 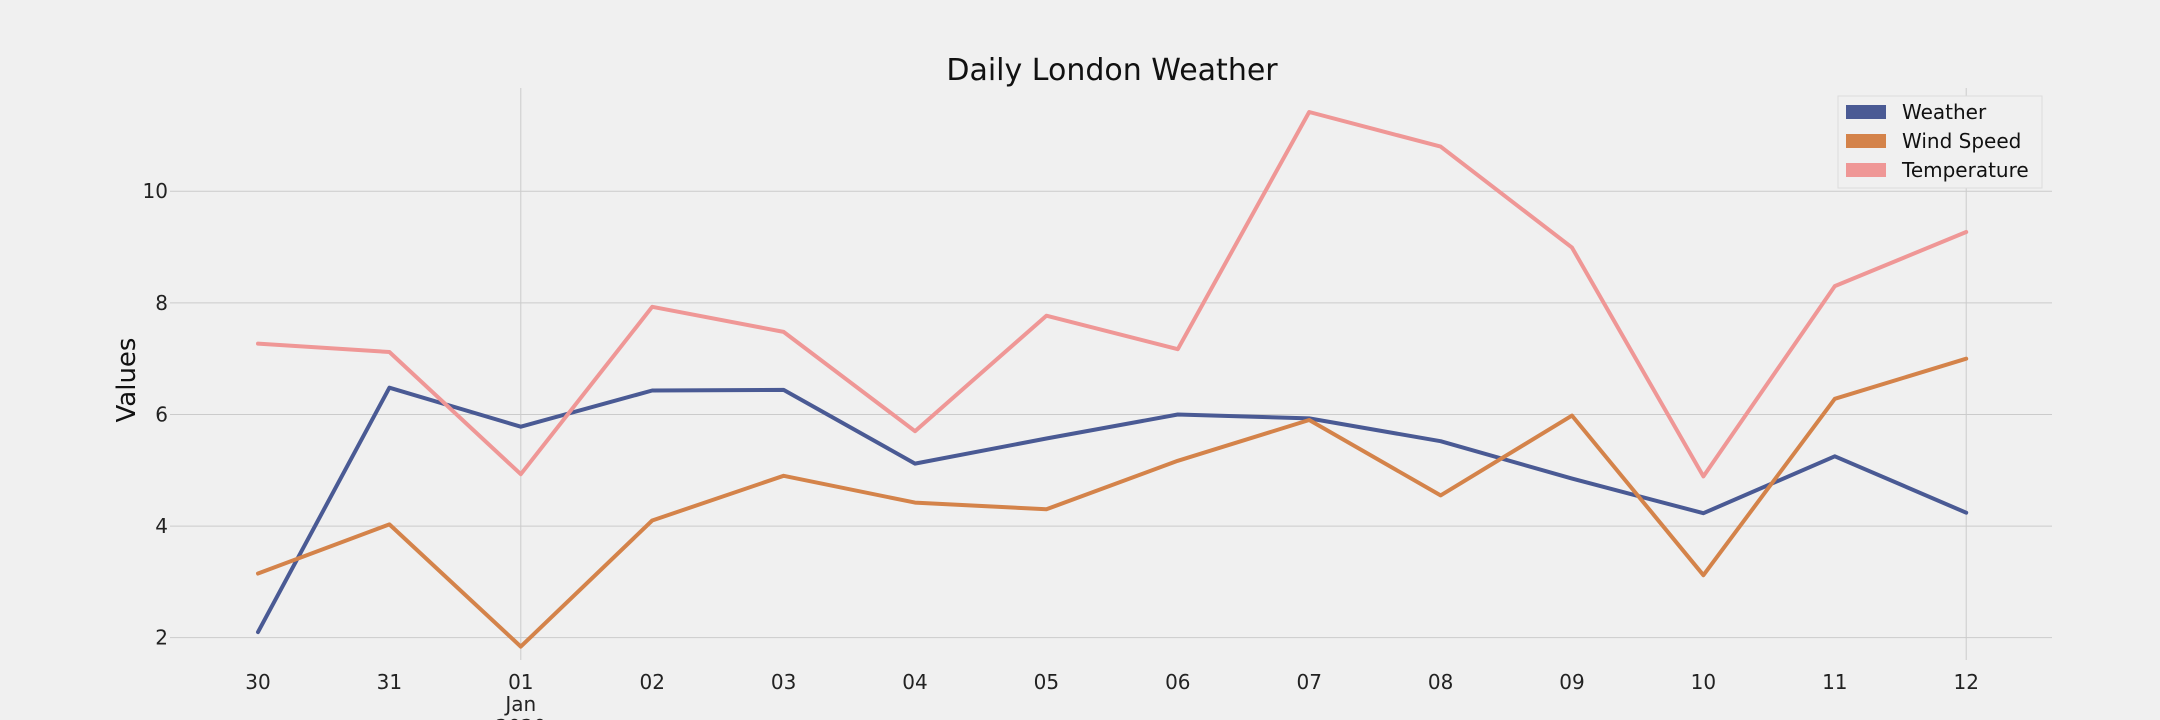 I want to click on y-tick-label: 2, so click(x=161, y=638).